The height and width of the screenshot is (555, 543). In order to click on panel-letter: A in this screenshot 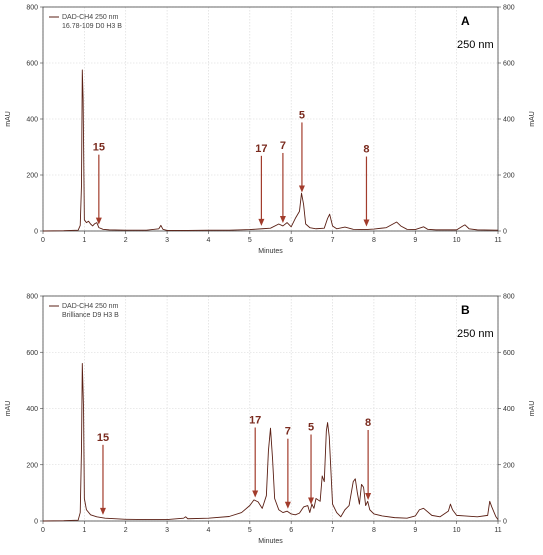, I will do `click(465, 21)`.